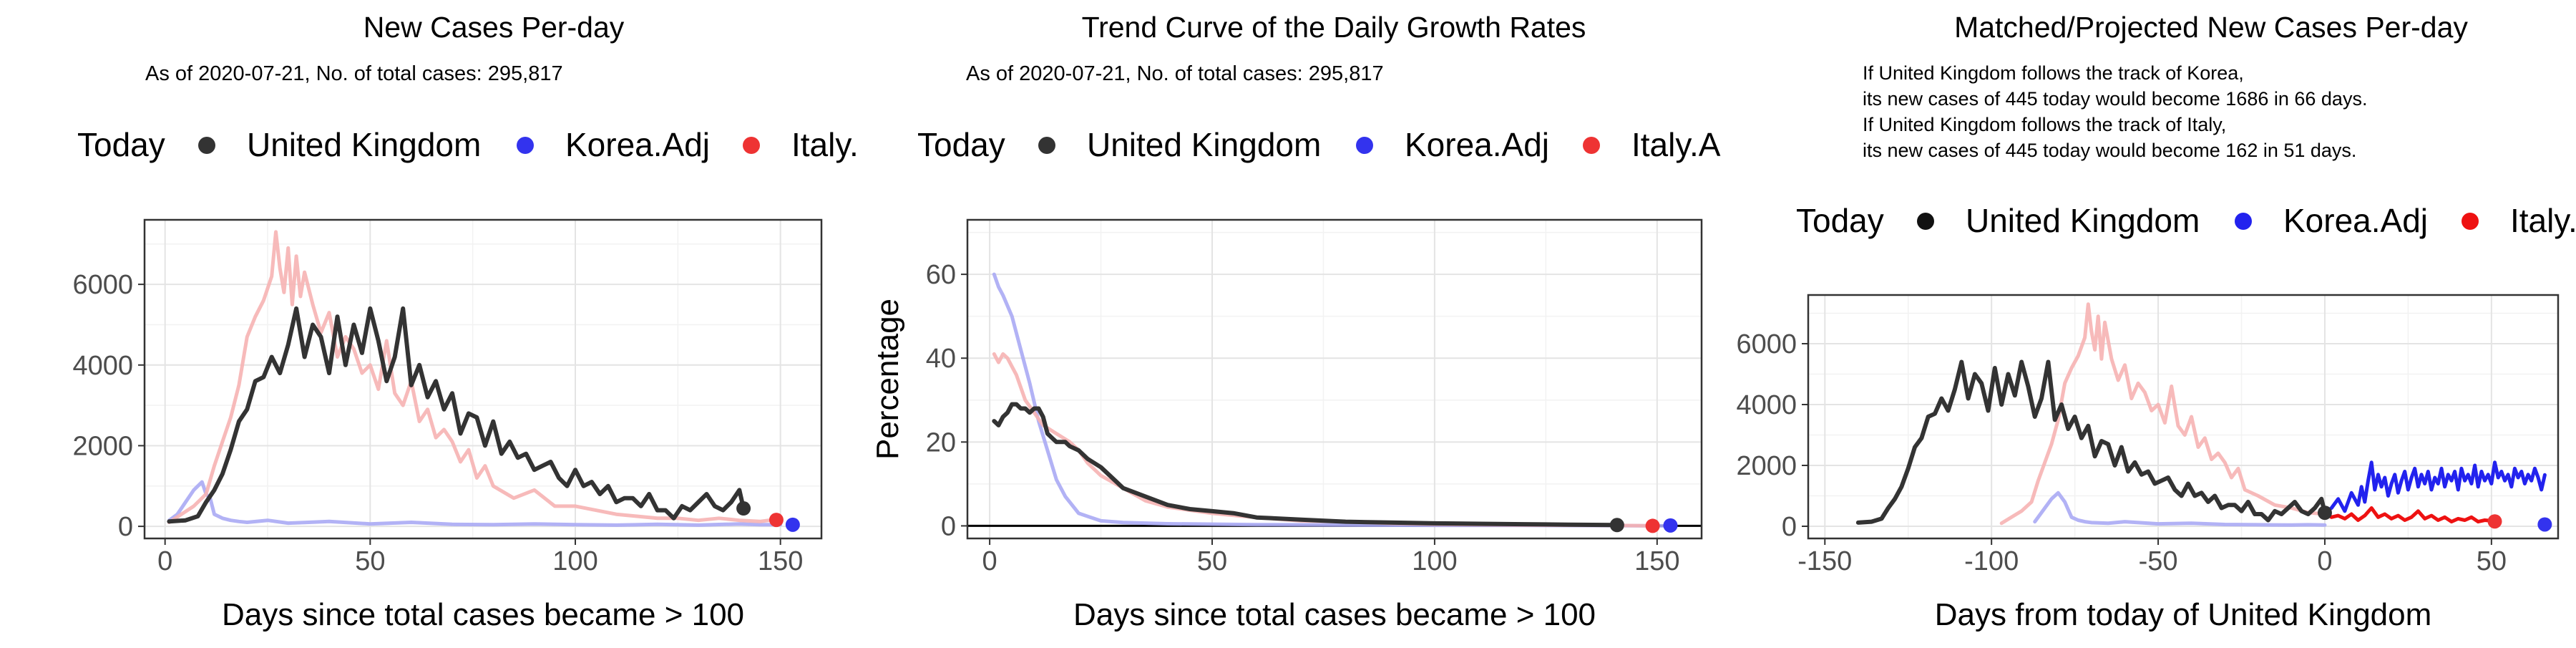 The width and height of the screenshot is (2576, 648). I want to click on panel-3-tick-label-y: 2000, so click(1766, 466).